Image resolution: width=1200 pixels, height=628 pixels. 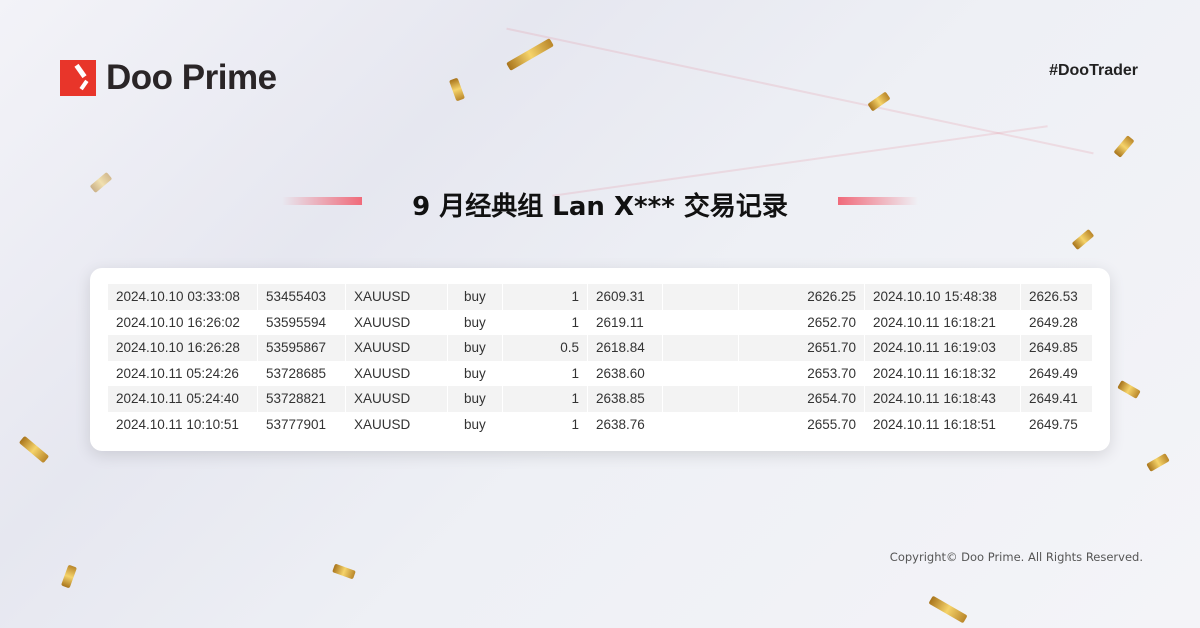 I want to click on cell-close-price: 2649.28, so click(x=1059, y=322).